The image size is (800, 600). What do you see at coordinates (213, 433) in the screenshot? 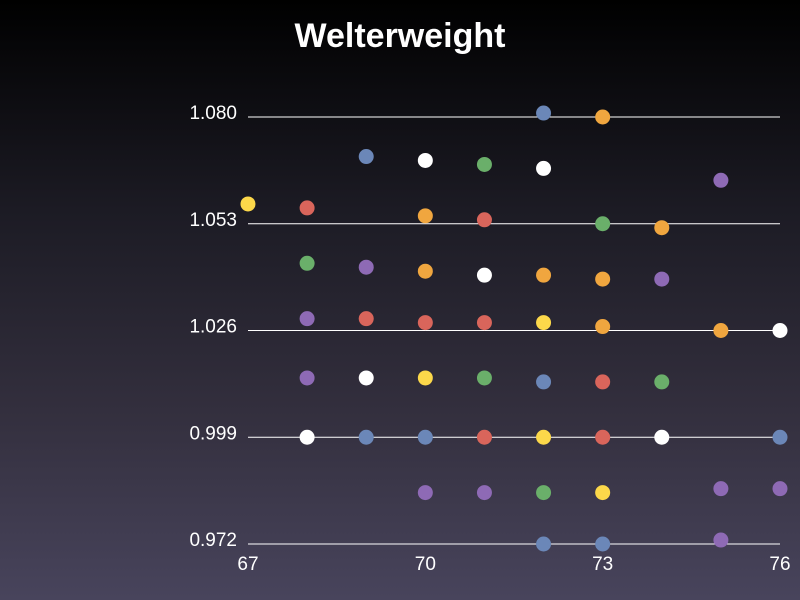
I see `y-tick-label: 0.999` at bounding box center [213, 433].